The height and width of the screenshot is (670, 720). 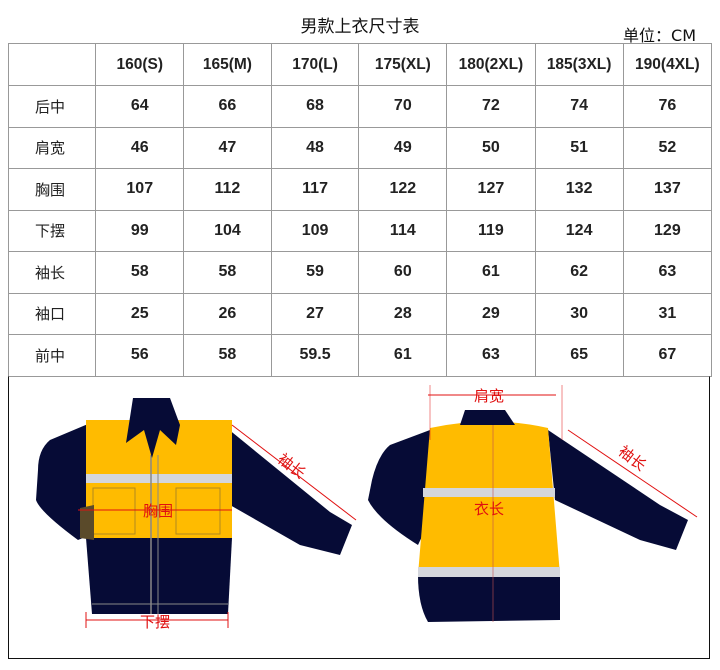 I want to click on table-cell: 67, so click(x=667, y=355).